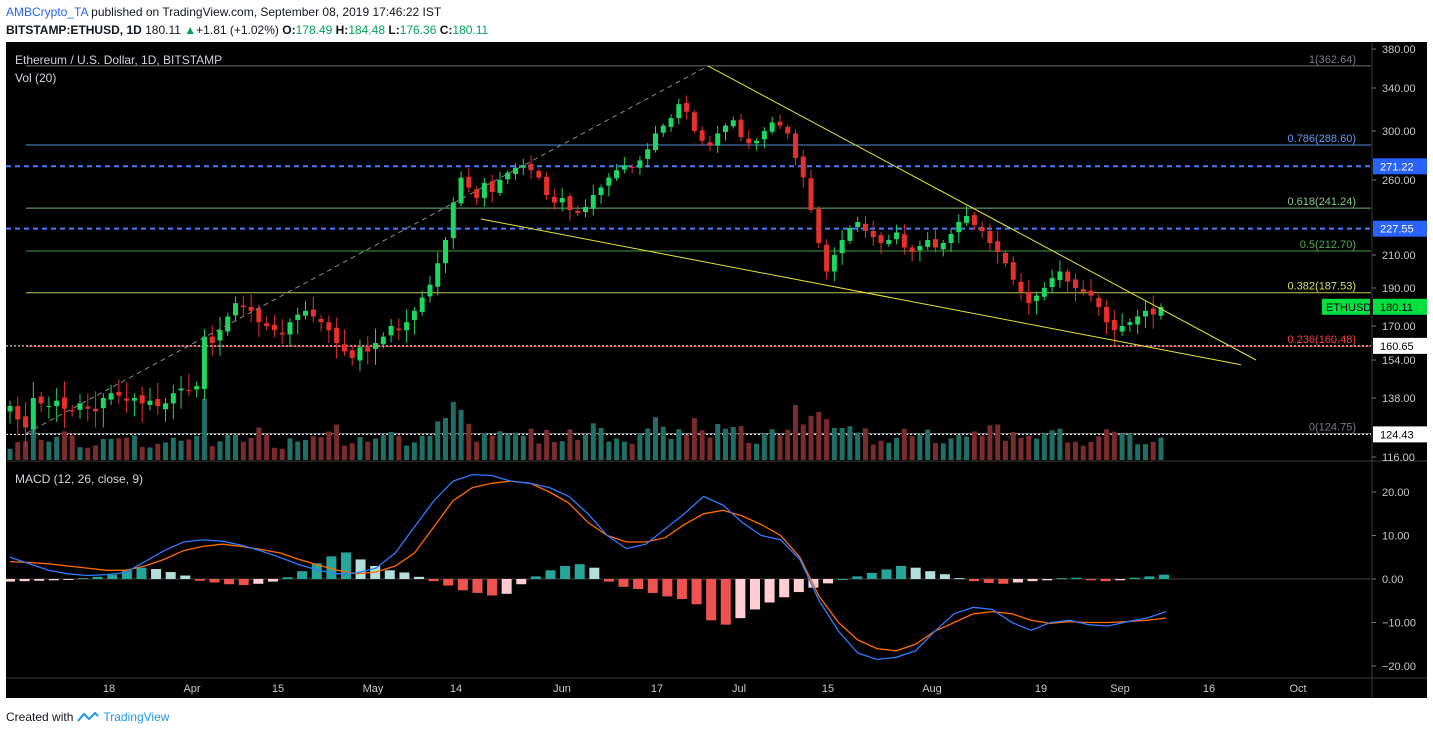 This screenshot has width=1433, height=735. Describe the element at coordinates (562, 689) in the screenshot. I see `time-tick-label: Jun` at that location.